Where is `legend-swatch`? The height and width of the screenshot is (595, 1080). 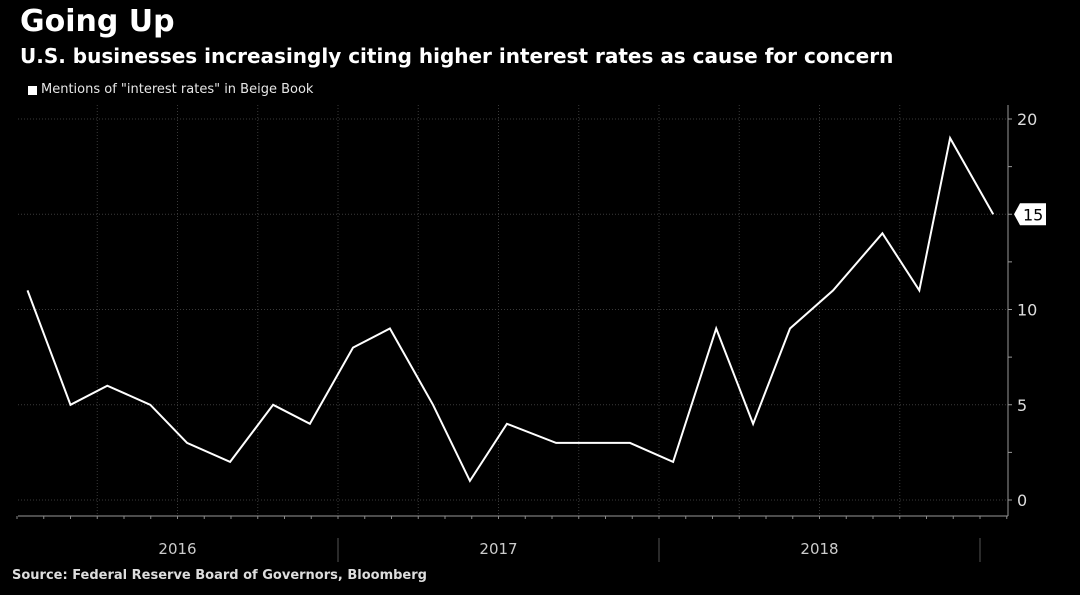 legend-swatch is located at coordinates (32, 90).